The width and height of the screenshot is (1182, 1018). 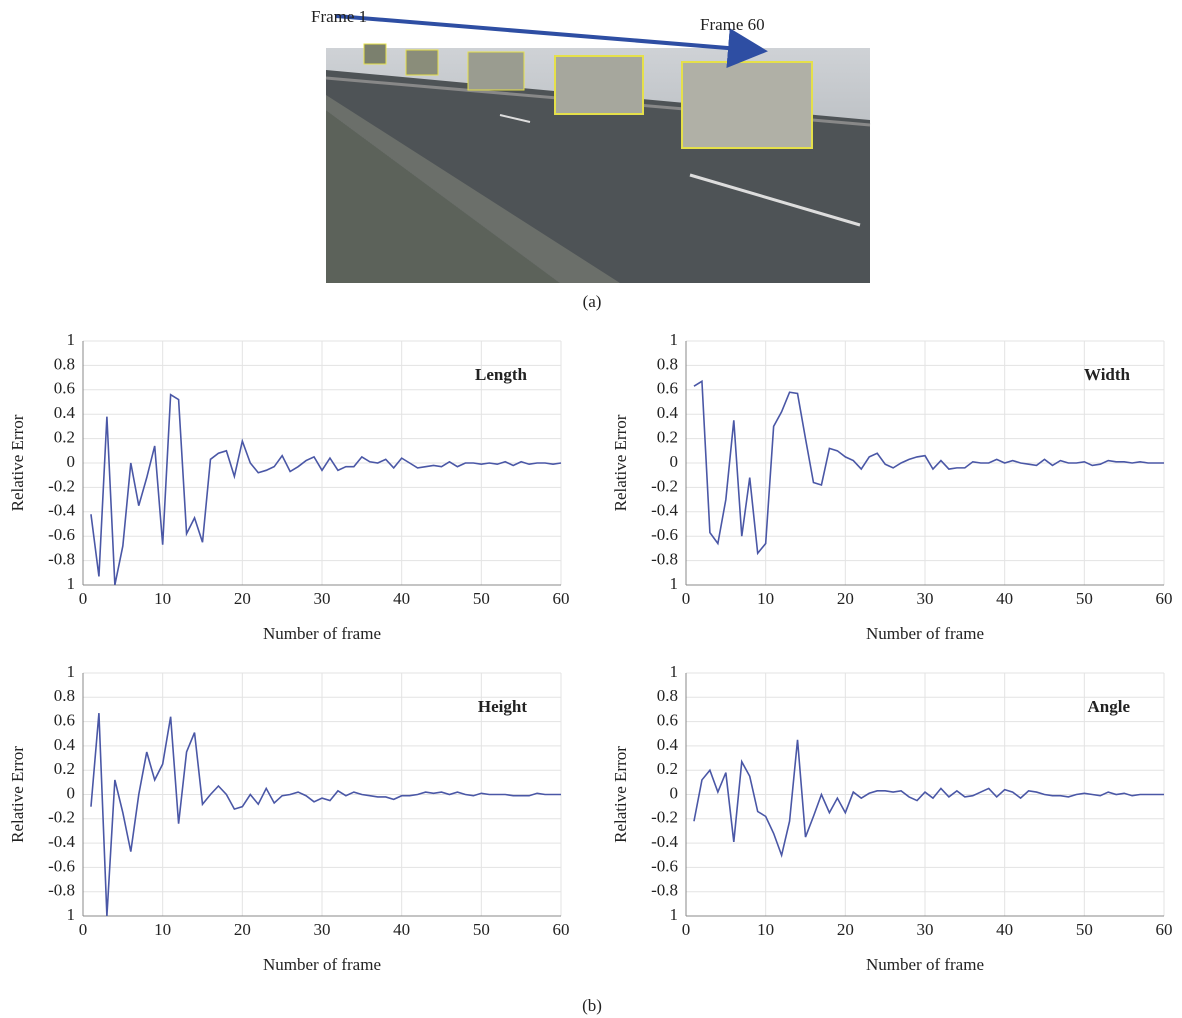 I want to click on start-label: Frame 1, so click(x=339, y=16).